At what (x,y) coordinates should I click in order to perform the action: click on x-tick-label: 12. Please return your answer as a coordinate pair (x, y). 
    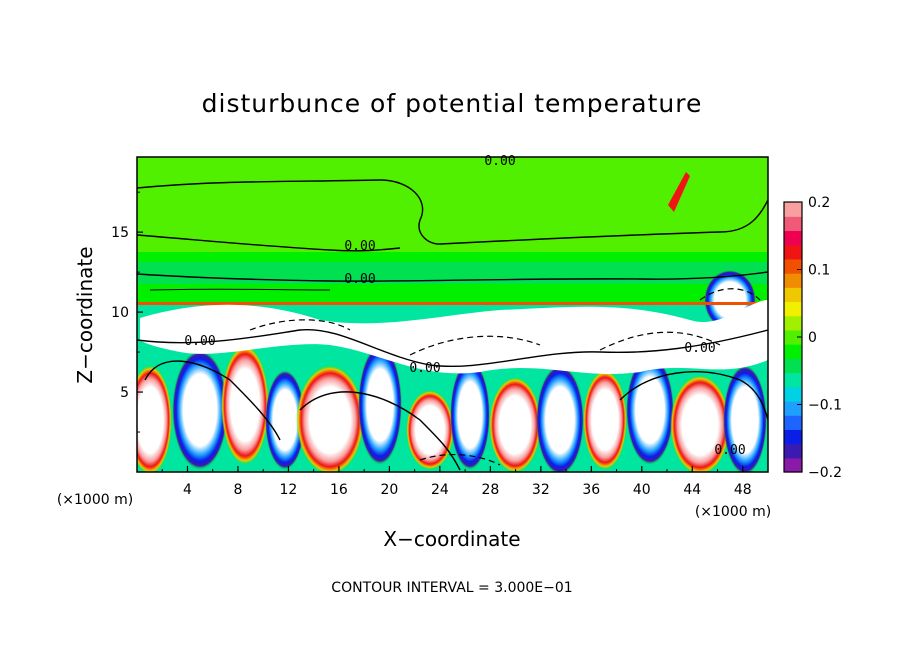
    Looking at the image, I should click on (289, 490).